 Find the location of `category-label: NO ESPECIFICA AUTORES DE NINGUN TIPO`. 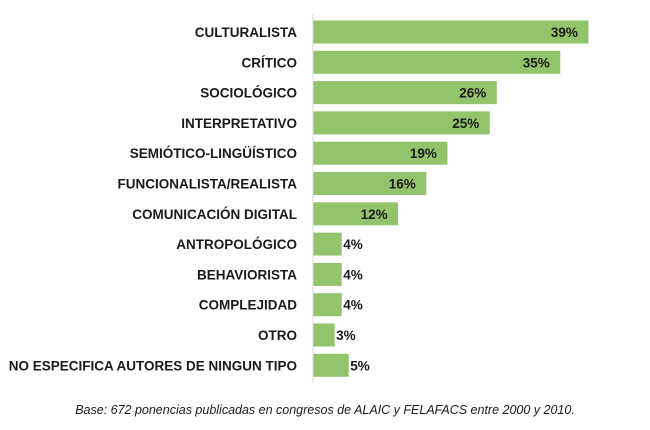

category-label: NO ESPECIFICA AUTORES DE NINGUN TIPO is located at coordinates (153, 365).